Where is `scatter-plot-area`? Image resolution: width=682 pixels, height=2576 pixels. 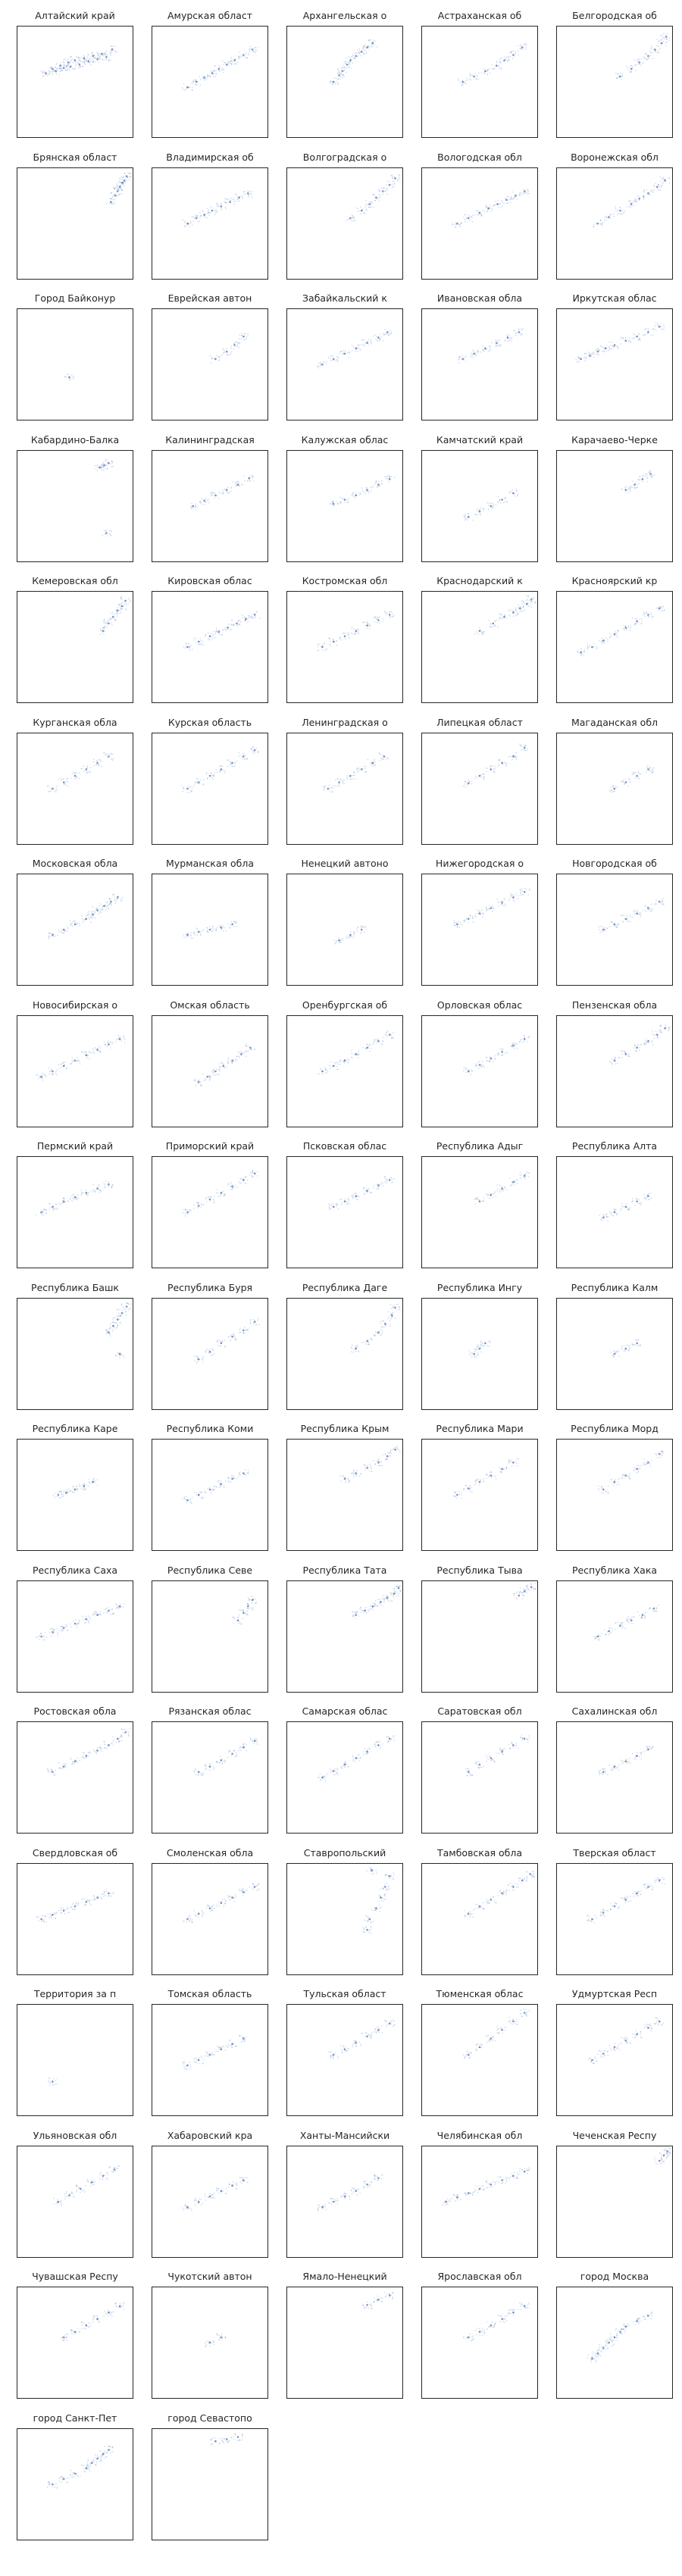
scatter-plot-area is located at coordinates (210, 789).